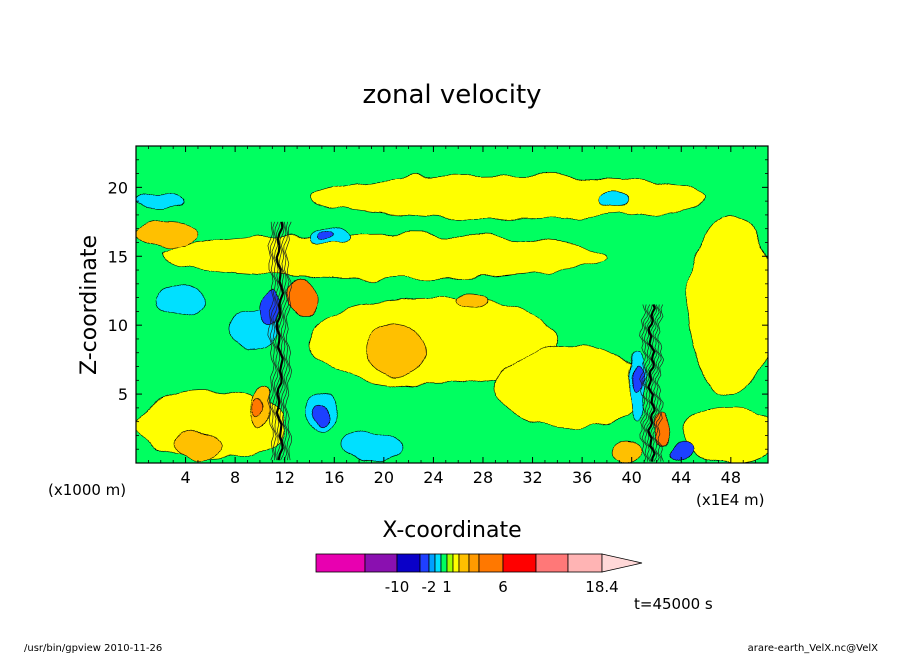 This screenshot has width=904, height=654. Describe the element at coordinates (235, 477) in the screenshot. I see `x-tick-label: 8` at that location.